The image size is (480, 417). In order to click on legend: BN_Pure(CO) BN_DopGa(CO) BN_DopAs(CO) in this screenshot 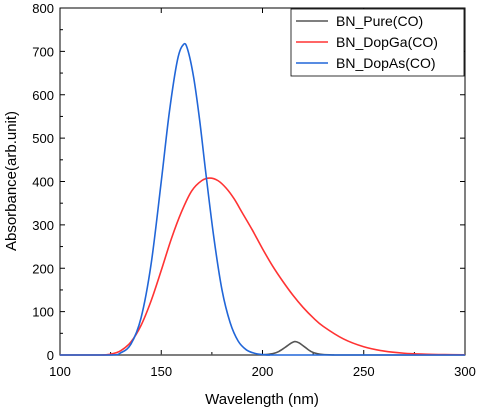, I will do `click(377, 42)`.